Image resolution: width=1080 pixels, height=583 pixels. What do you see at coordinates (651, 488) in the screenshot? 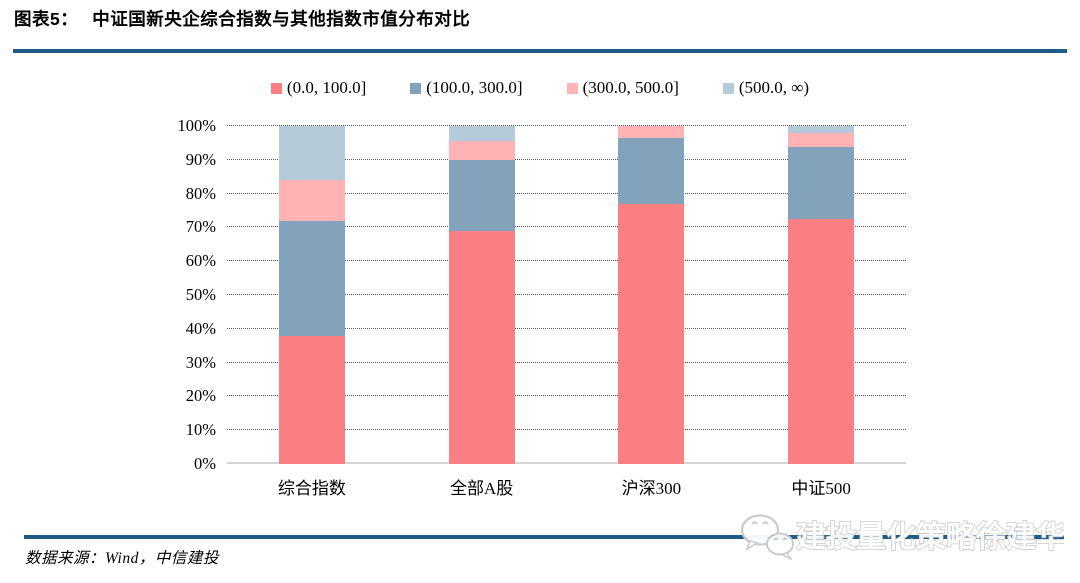
I see `x-tick-label: 沪深300` at bounding box center [651, 488].